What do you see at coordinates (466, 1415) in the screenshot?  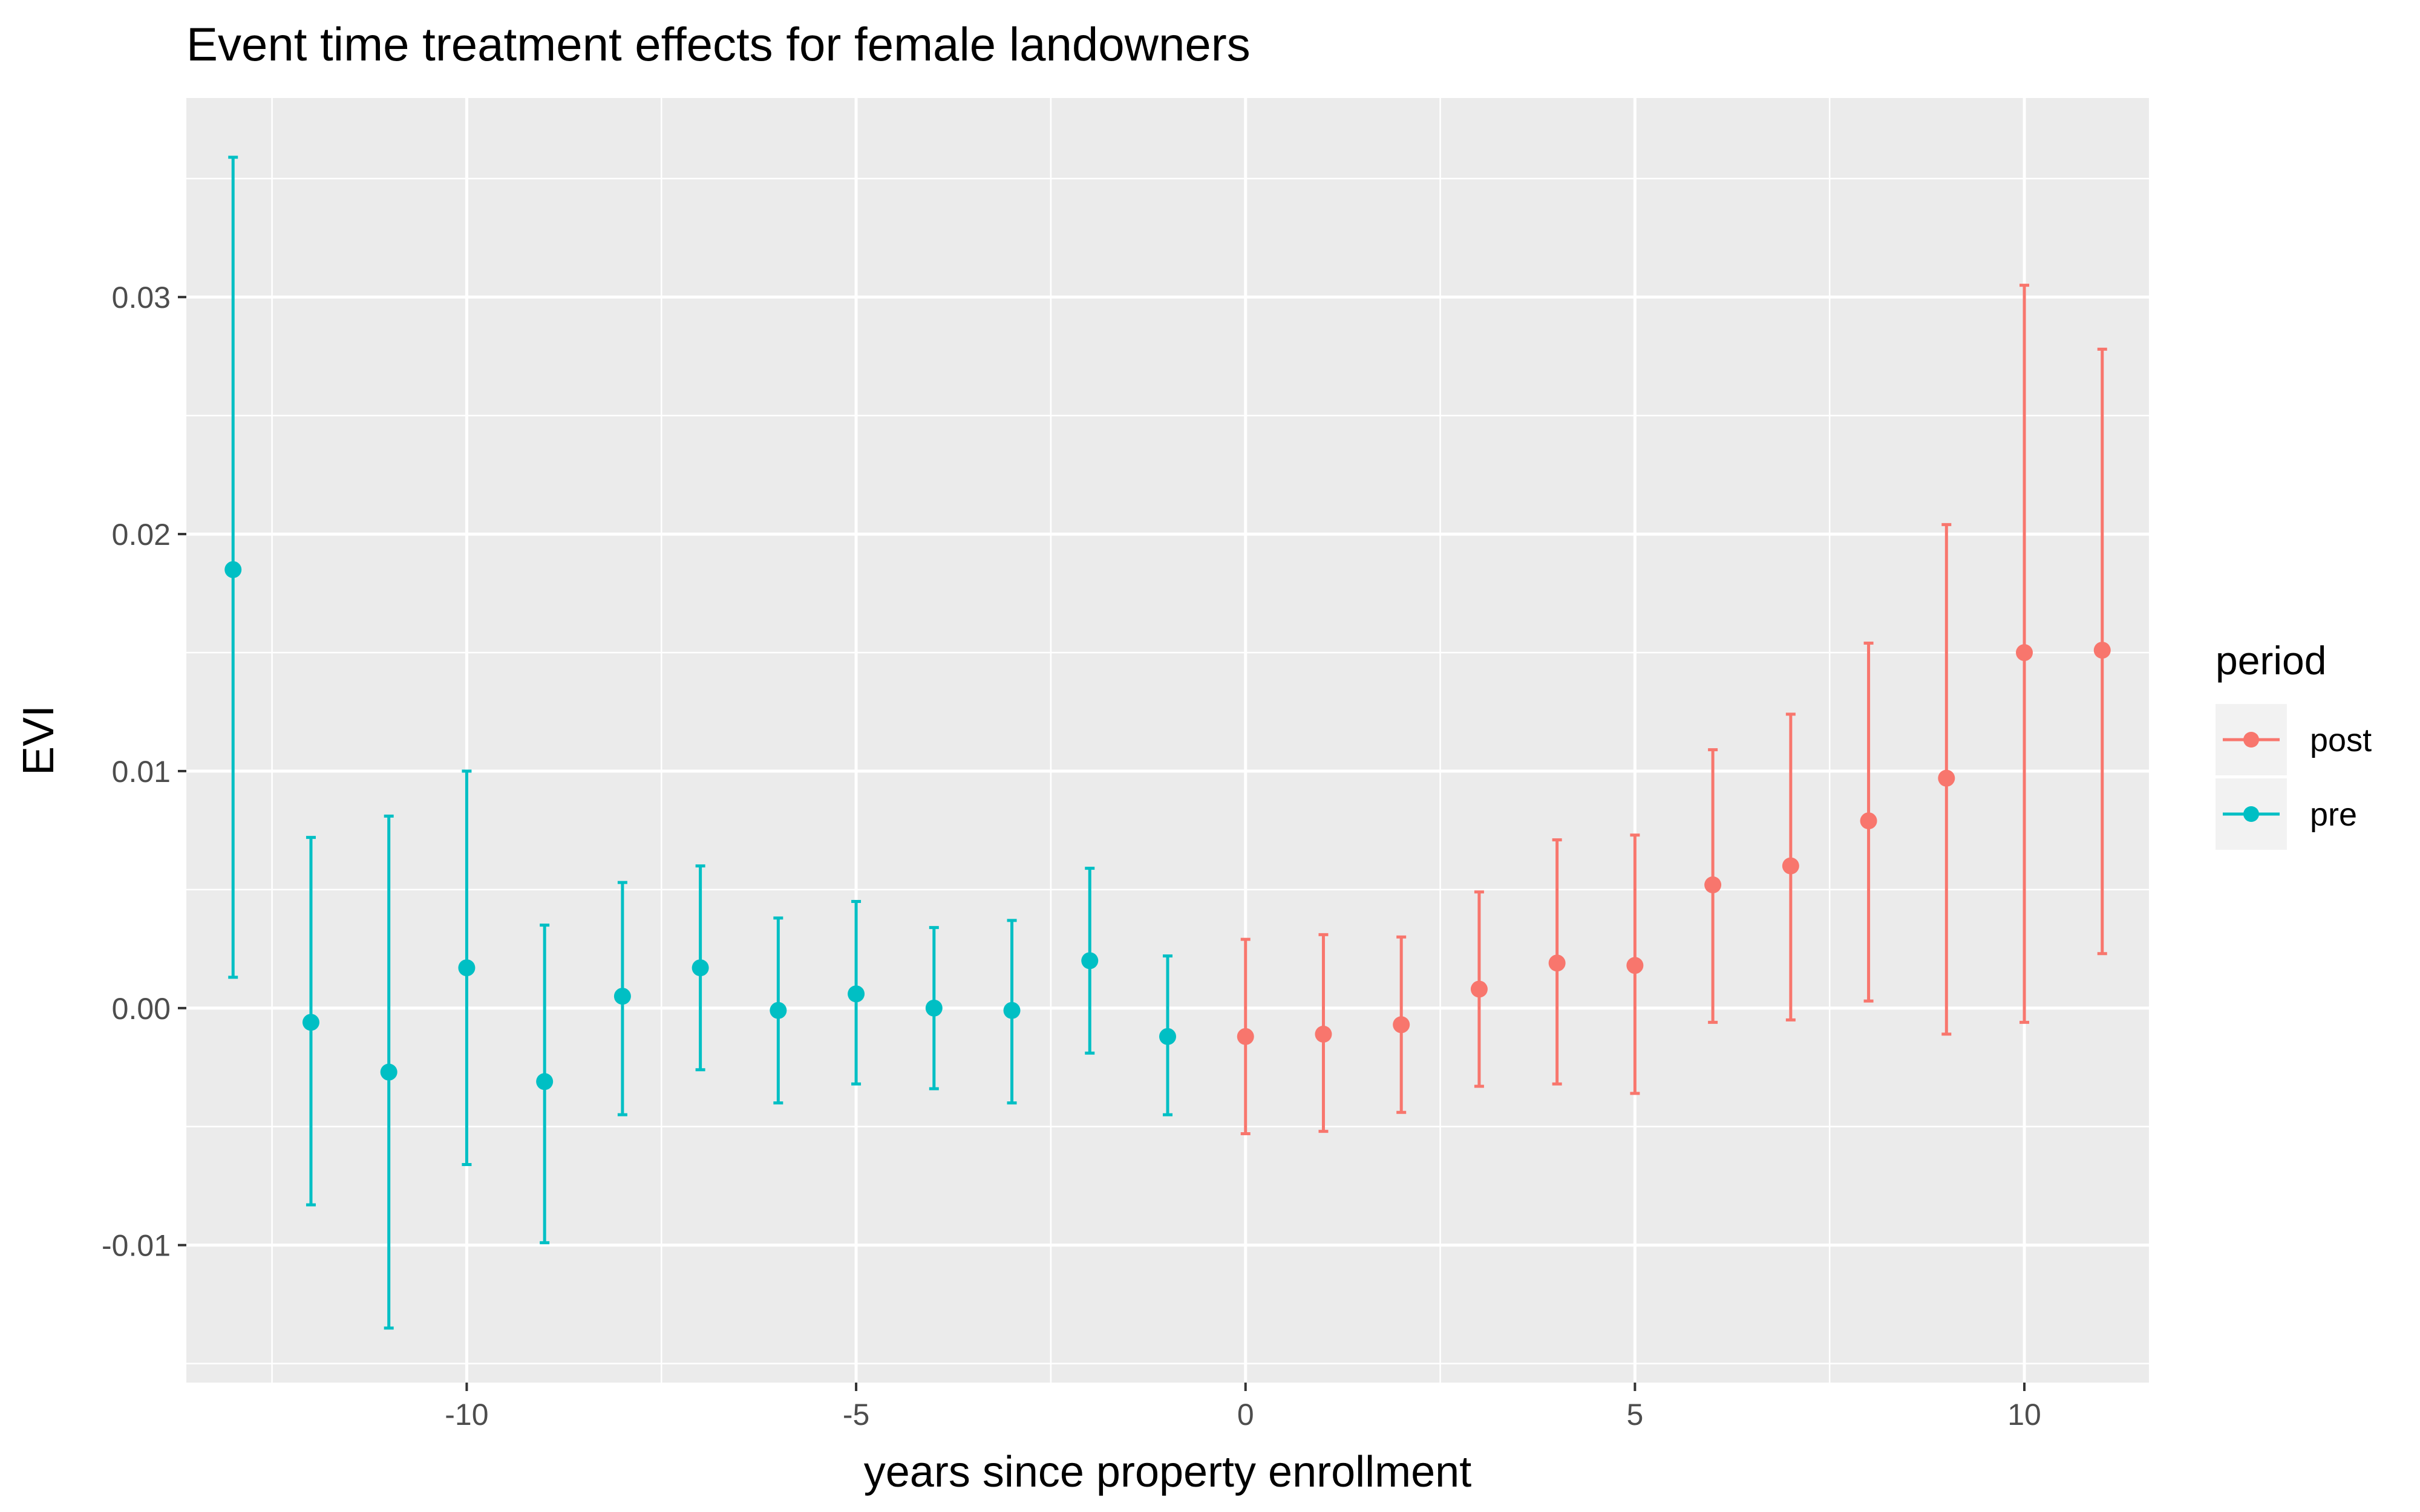 I see `x-tick-label: -10` at bounding box center [466, 1415].